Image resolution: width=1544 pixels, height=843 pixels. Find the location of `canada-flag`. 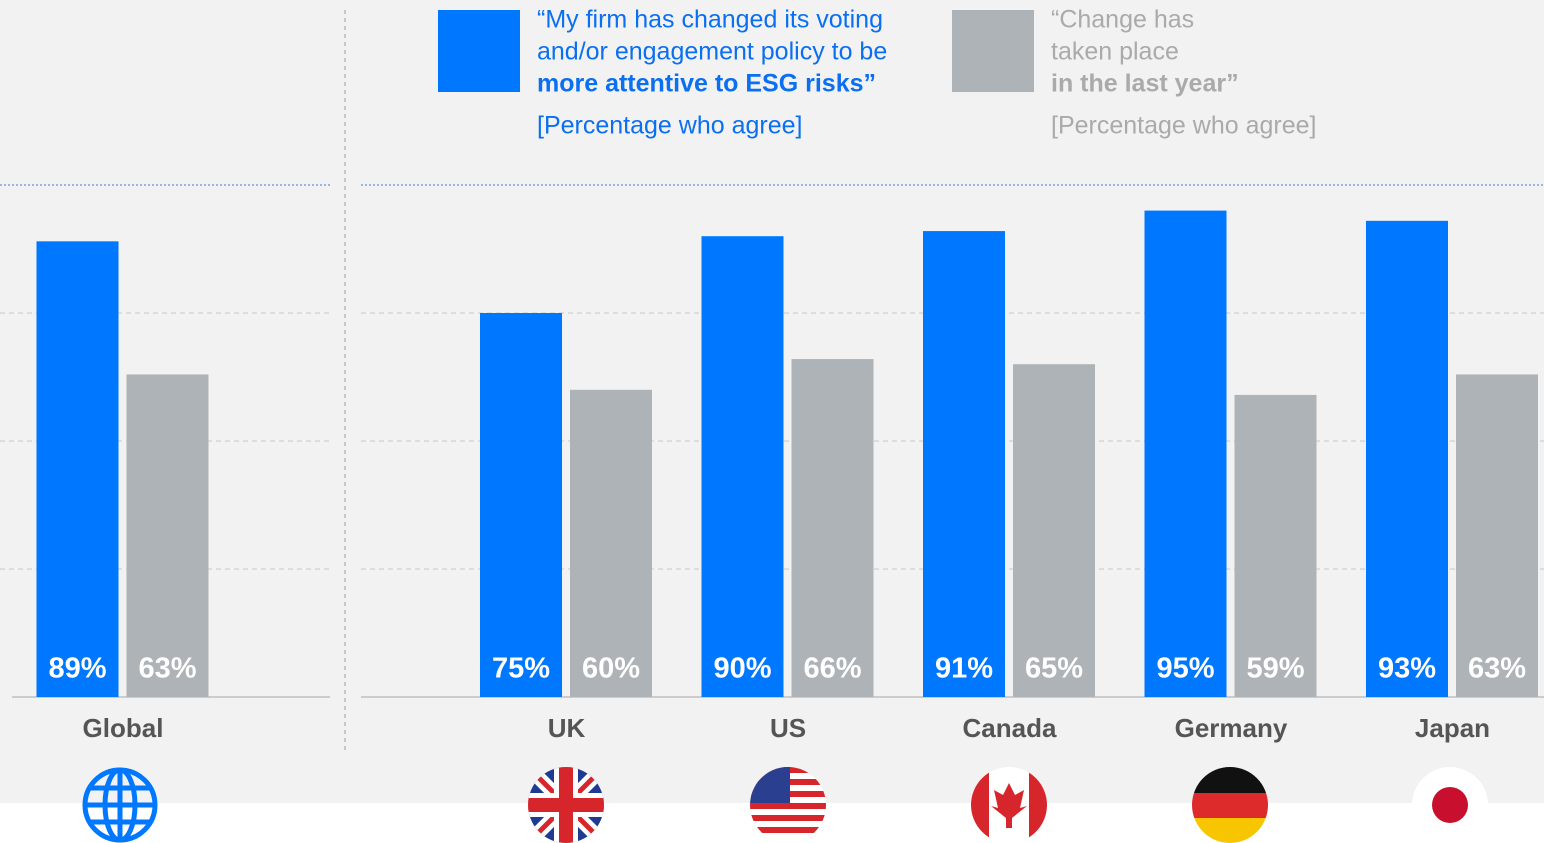

canada-flag is located at coordinates (1009, 805).